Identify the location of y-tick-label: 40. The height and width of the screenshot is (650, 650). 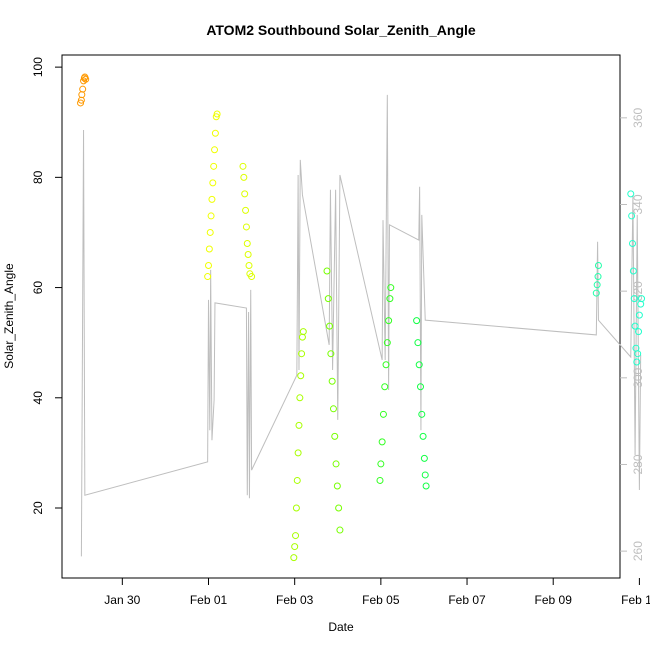
(38, 398).